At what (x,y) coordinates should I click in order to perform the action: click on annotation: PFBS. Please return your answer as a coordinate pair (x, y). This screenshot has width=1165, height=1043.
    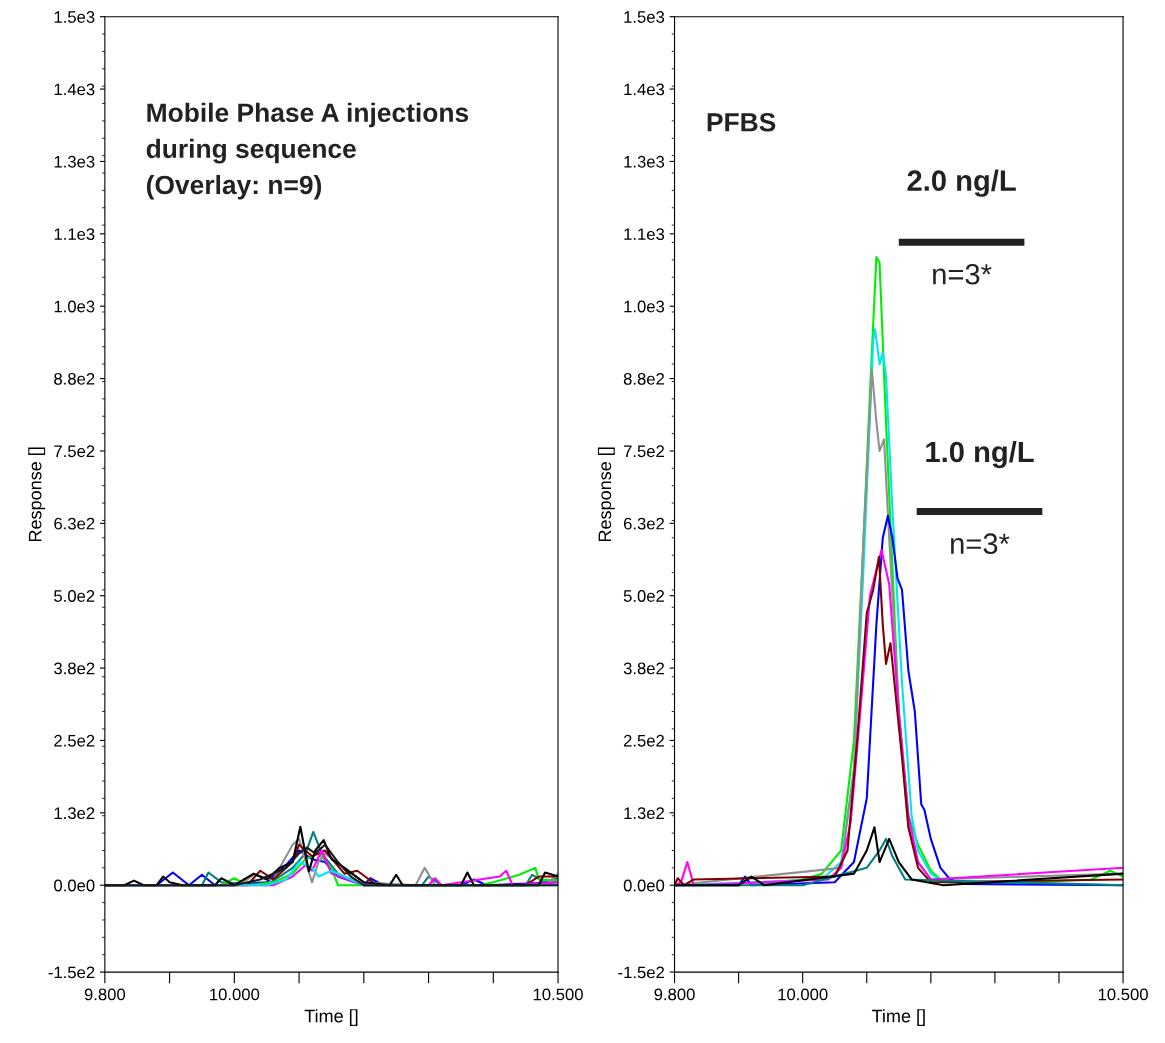
    Looking at the image, I should click on (741, 122).